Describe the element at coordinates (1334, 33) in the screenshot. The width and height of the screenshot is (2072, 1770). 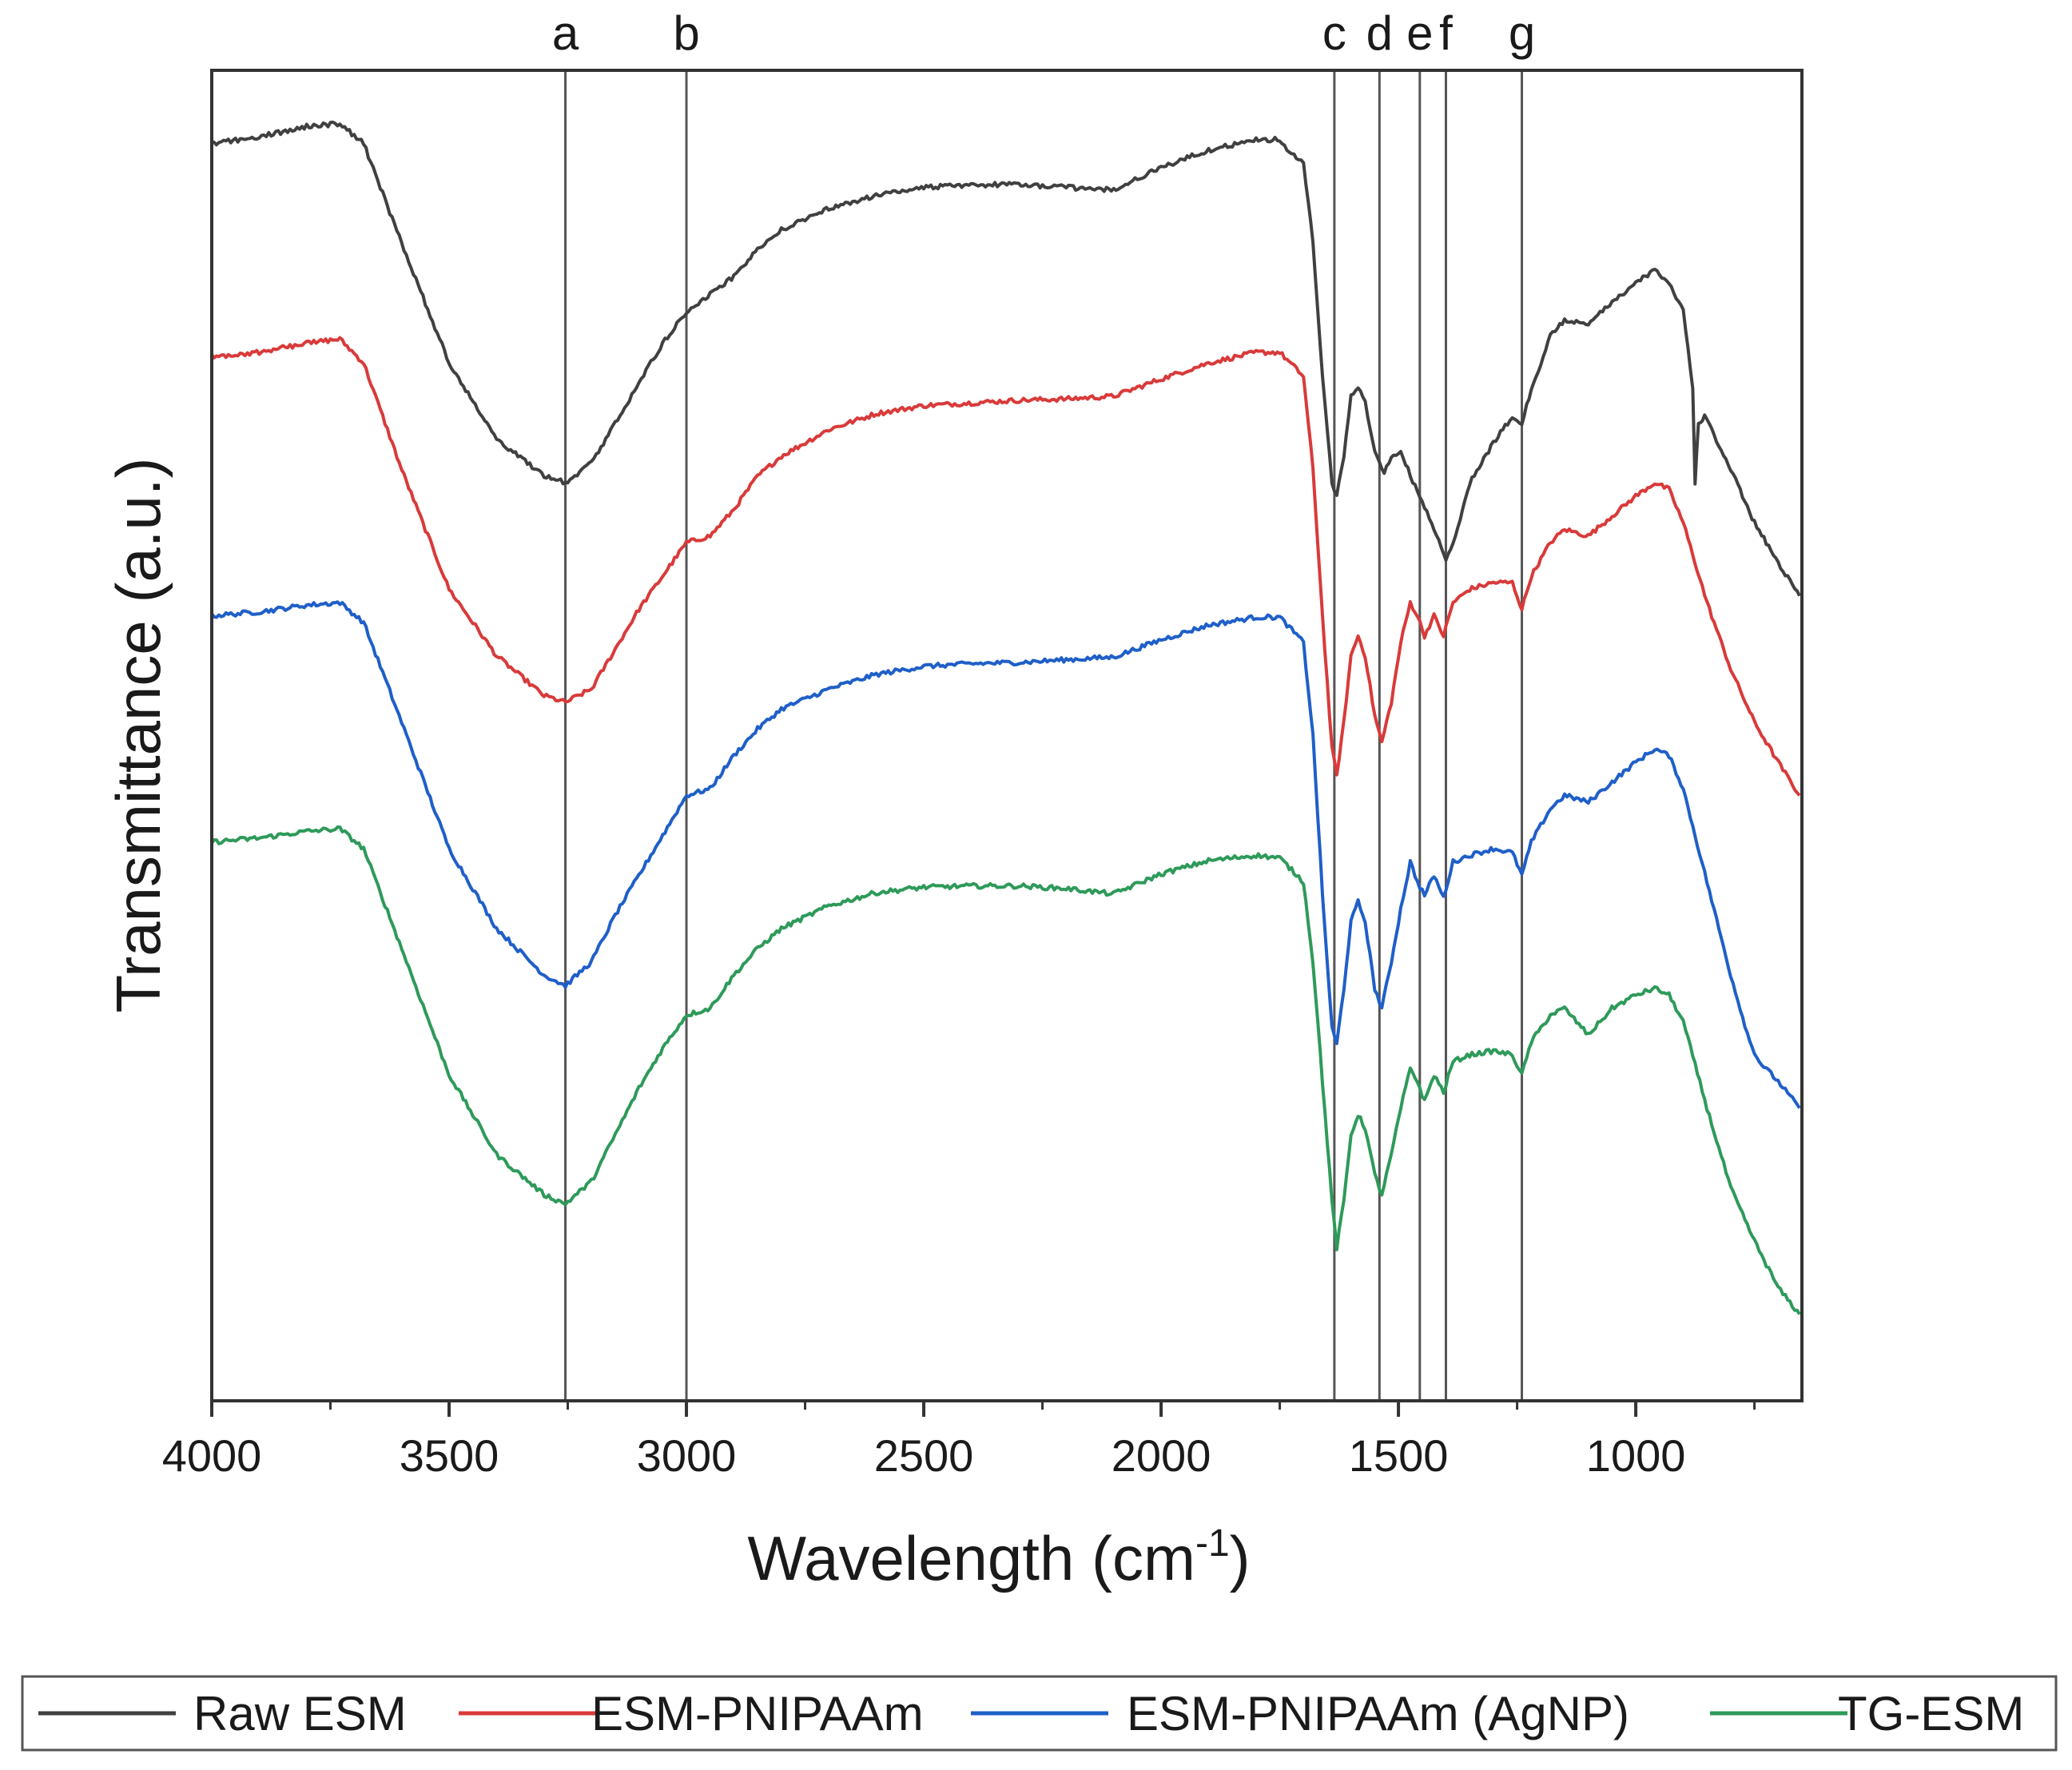
I see `peak-label-c: c` at that location.